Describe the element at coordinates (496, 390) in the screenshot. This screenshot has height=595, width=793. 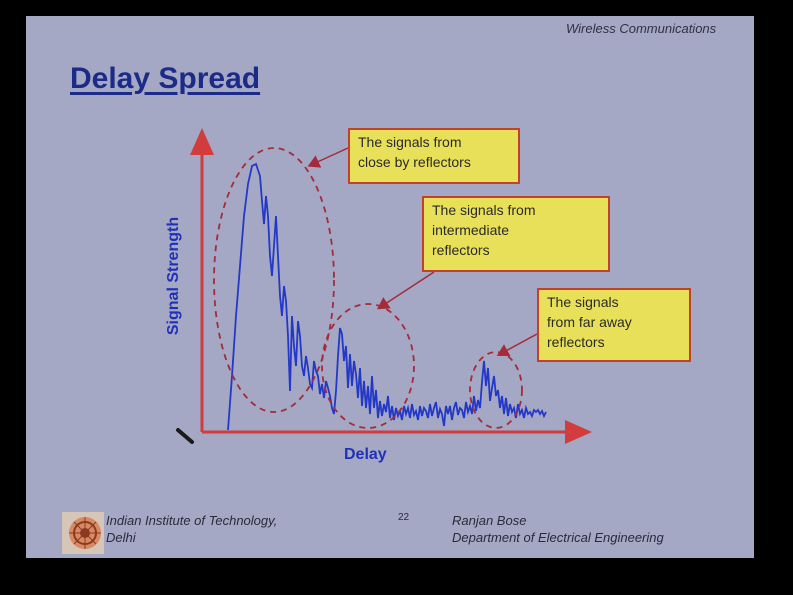
I see `far-reflectors-ellipse` at that location.